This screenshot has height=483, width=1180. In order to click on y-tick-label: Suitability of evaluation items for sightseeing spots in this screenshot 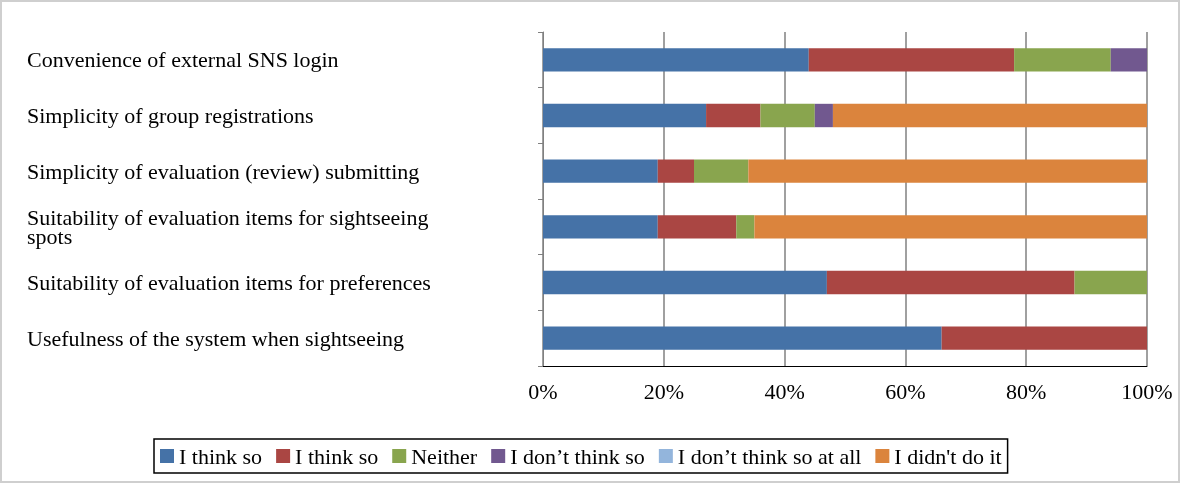, I will do `click(230, 226)`.